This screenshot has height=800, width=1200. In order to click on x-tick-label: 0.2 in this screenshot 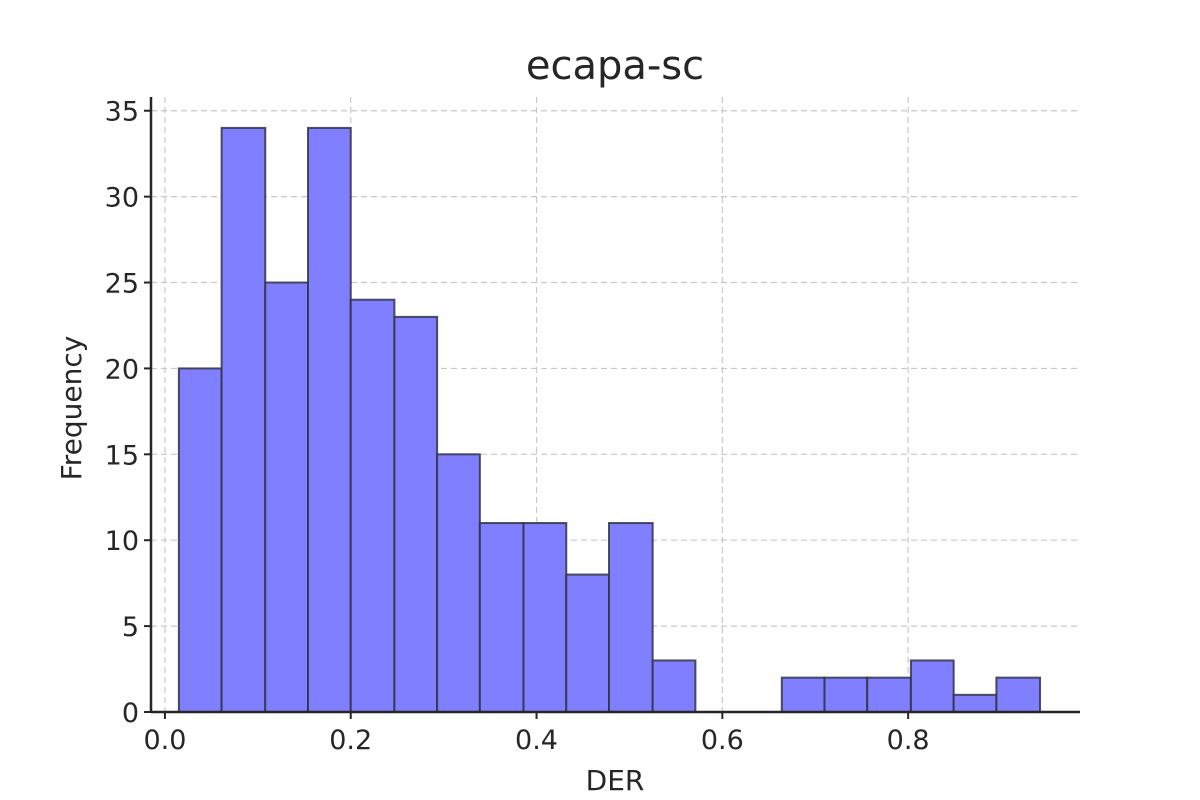, I will do `click(350, 740)`.